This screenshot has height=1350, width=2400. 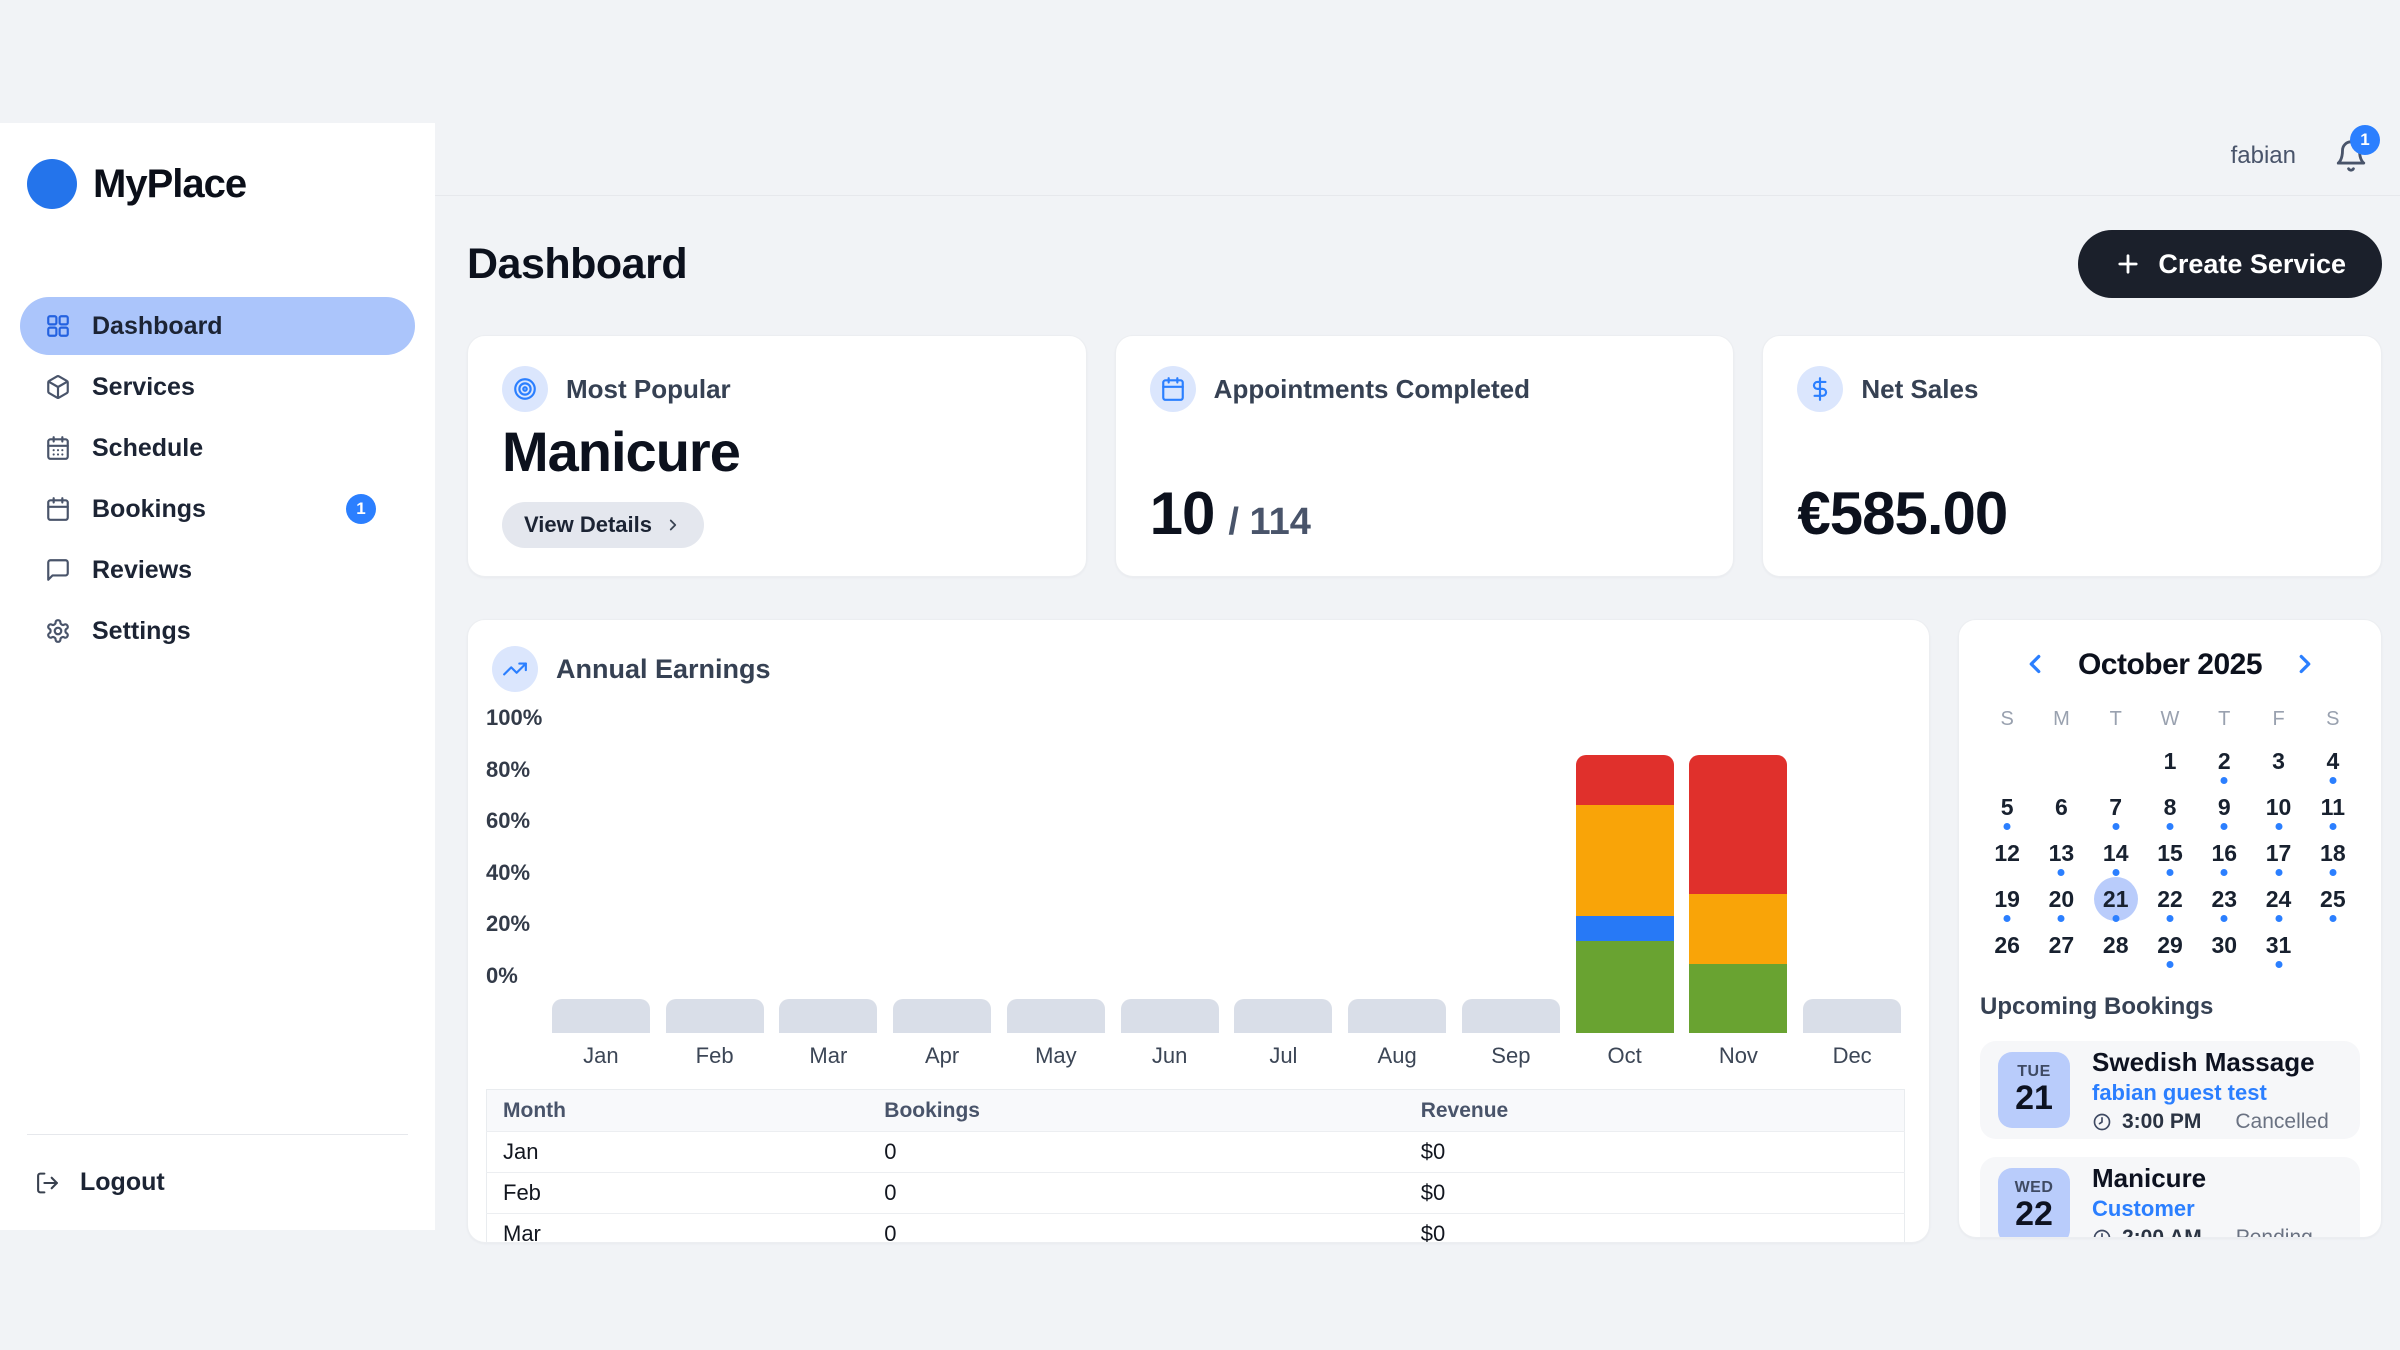 I want to click on day-of-week-header: T, so click(x=2115, y=719).